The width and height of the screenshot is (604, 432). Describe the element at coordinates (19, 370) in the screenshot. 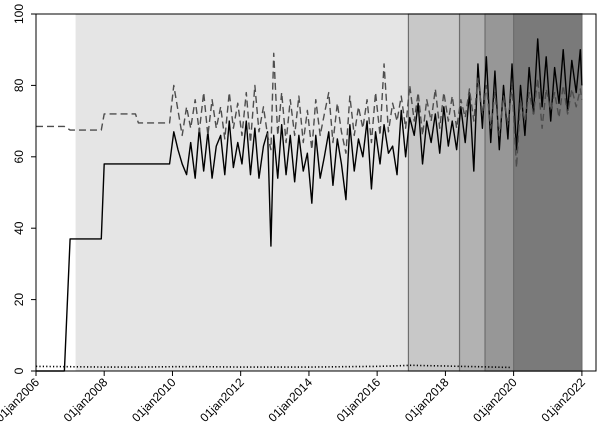

I see `y-tick-label: 0` at that location.